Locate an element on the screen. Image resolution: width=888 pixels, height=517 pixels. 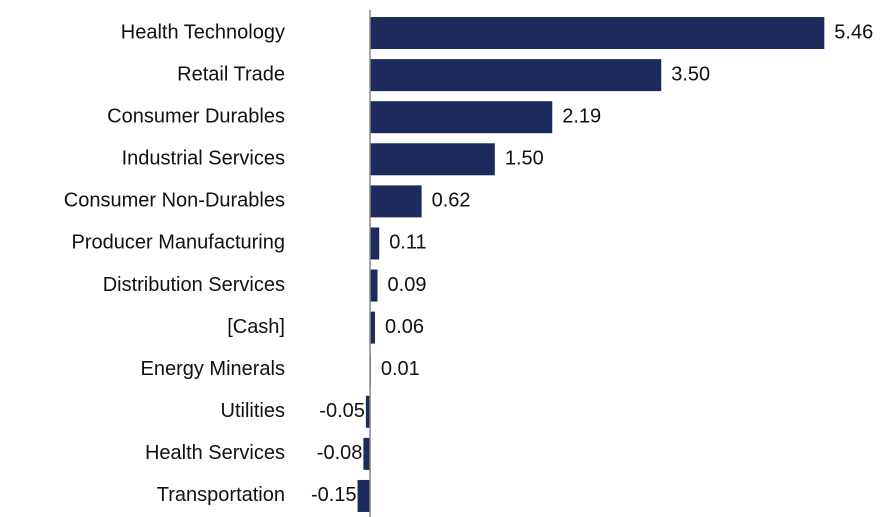
value-label: 0.01 is located at coordinates (400, 369).